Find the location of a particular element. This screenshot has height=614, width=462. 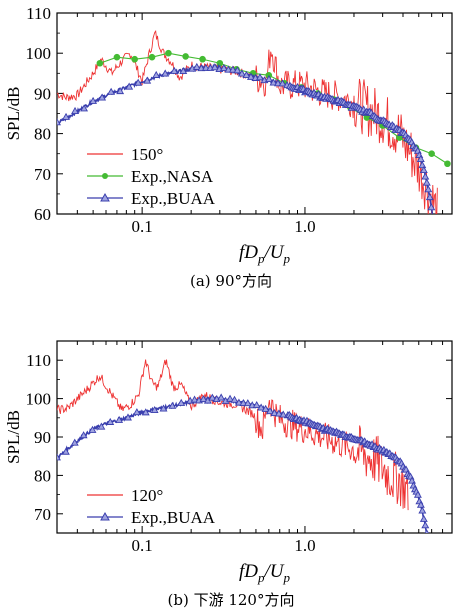

legend-item: Exp.,BUAA is located at coordinates (151, 517).